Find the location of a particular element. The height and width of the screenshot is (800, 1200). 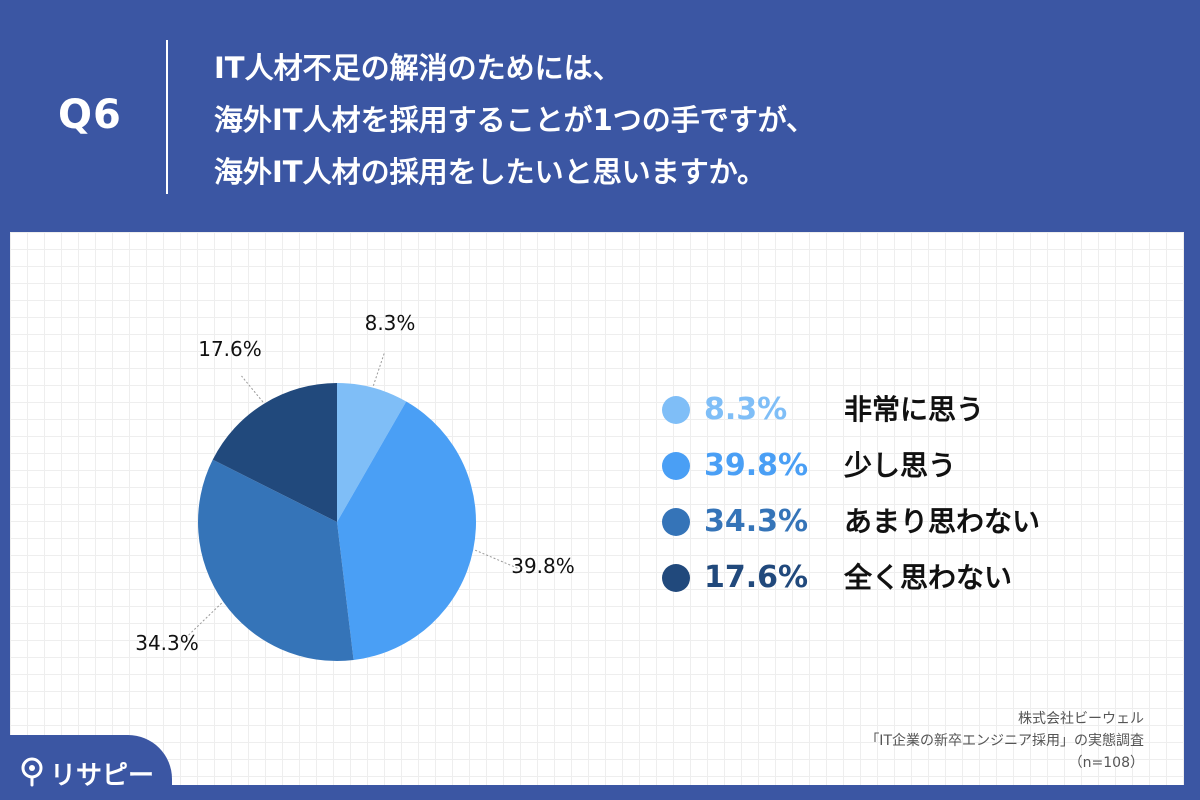

legend-label: 少し思う is located at coordinates (900, 465).